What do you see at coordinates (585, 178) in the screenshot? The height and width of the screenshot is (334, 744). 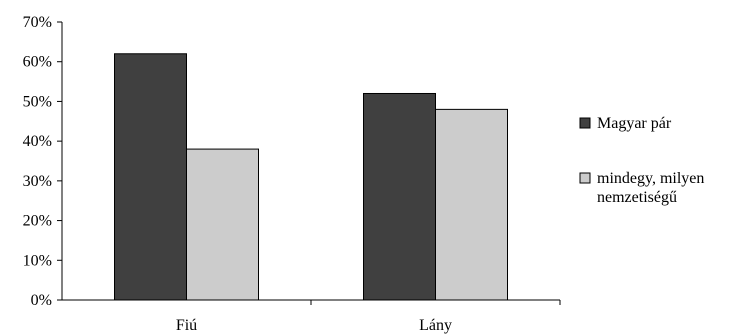 I see `legend-swatch-series2` at bounding box center [585, 178].